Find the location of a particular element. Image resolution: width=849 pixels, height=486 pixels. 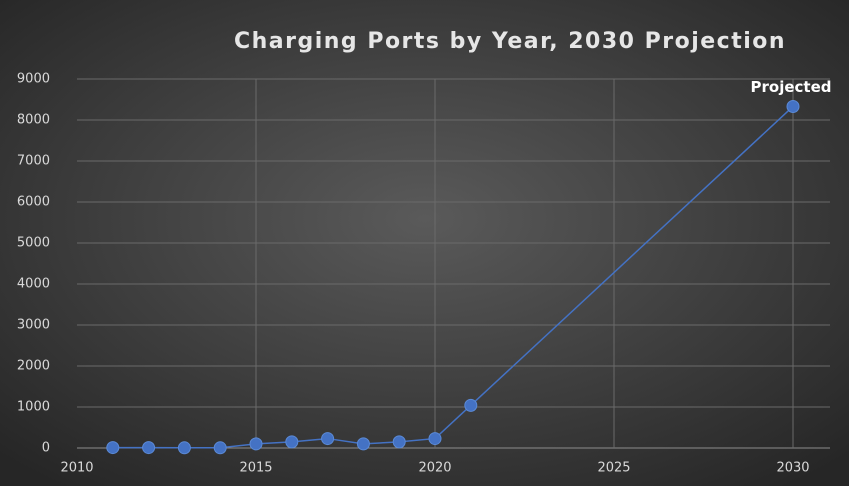

y-tick-label: 3000 is located at coordinates (33, 325).